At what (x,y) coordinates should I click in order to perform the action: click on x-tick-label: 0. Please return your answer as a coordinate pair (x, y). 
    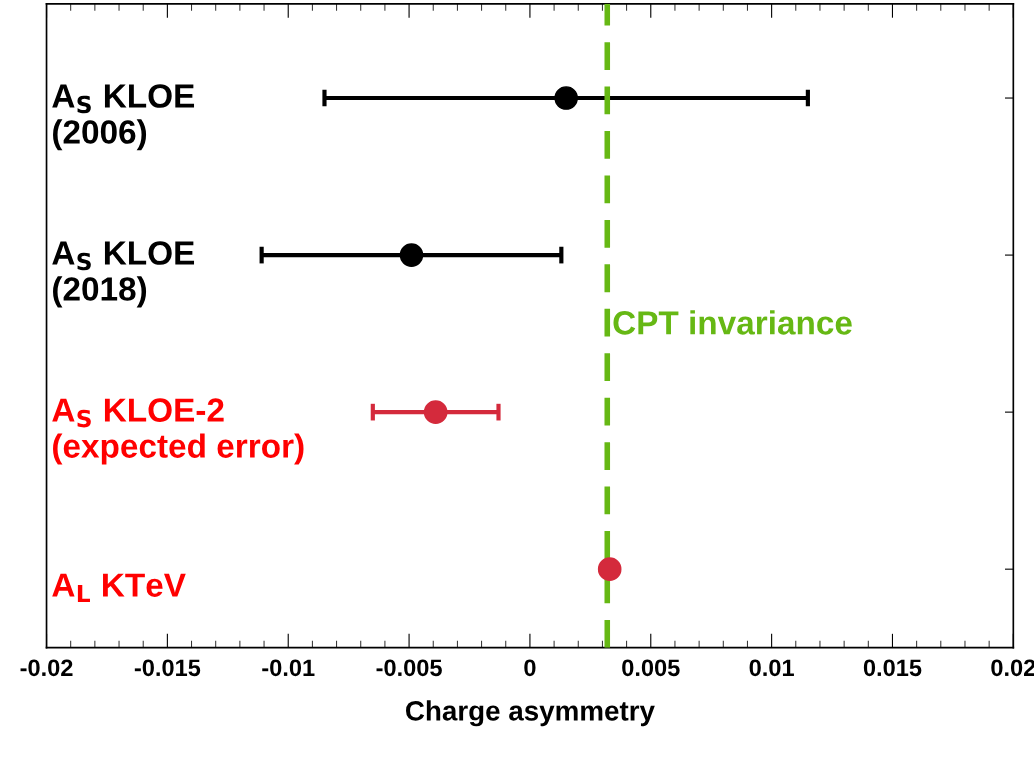
    Looking at the image, I should click on (530, 668).